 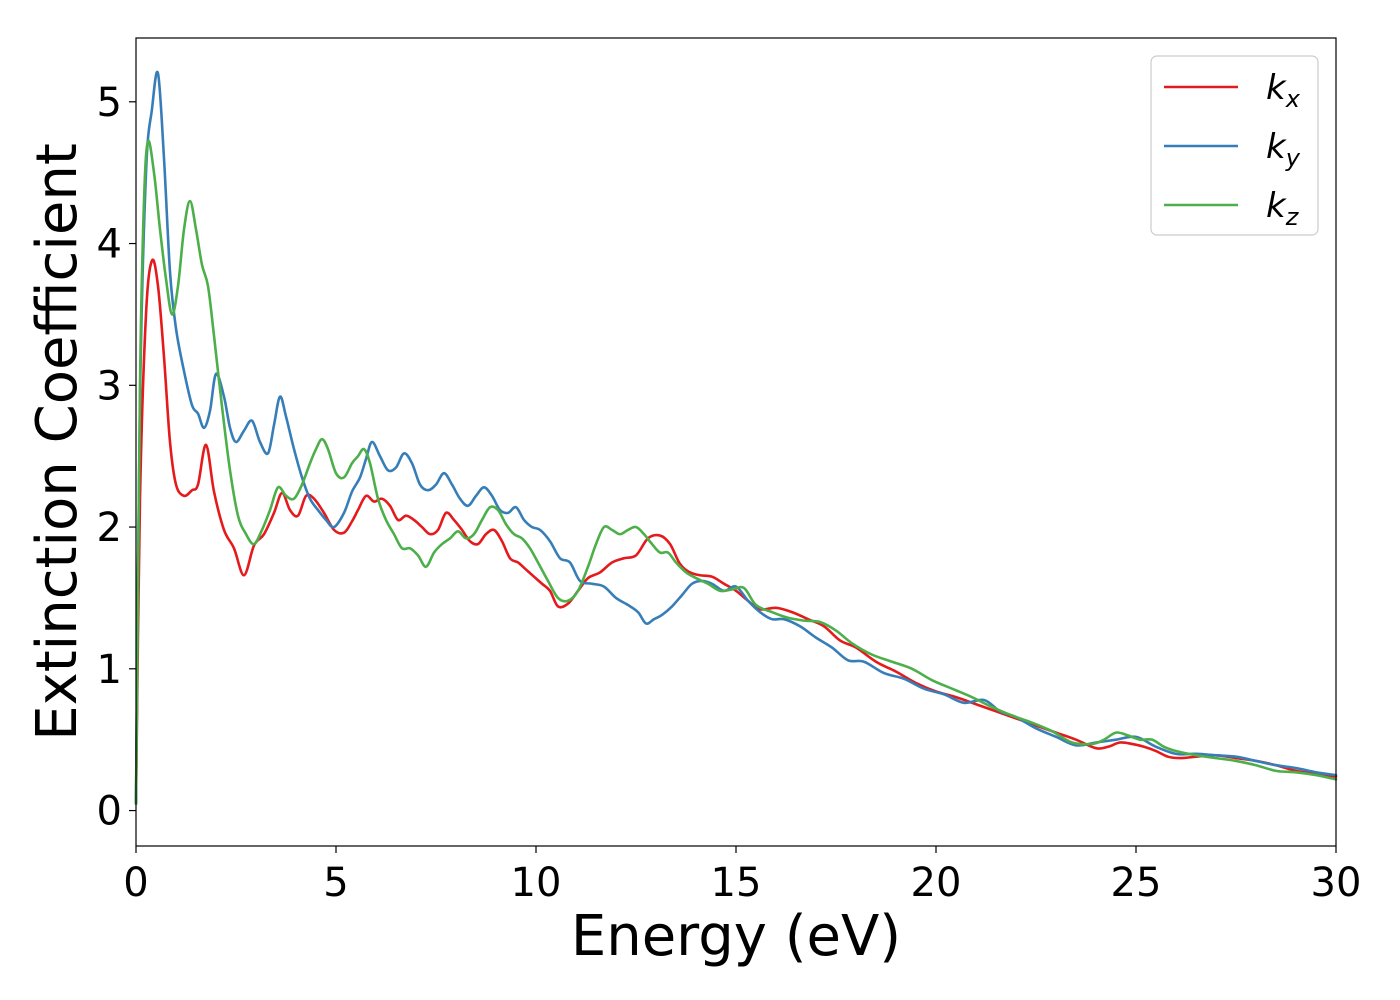 What do you see at coordinates (109, 103) in the screenshot?
I see `y-tick-label: 5` at bounding box center [109, 103].